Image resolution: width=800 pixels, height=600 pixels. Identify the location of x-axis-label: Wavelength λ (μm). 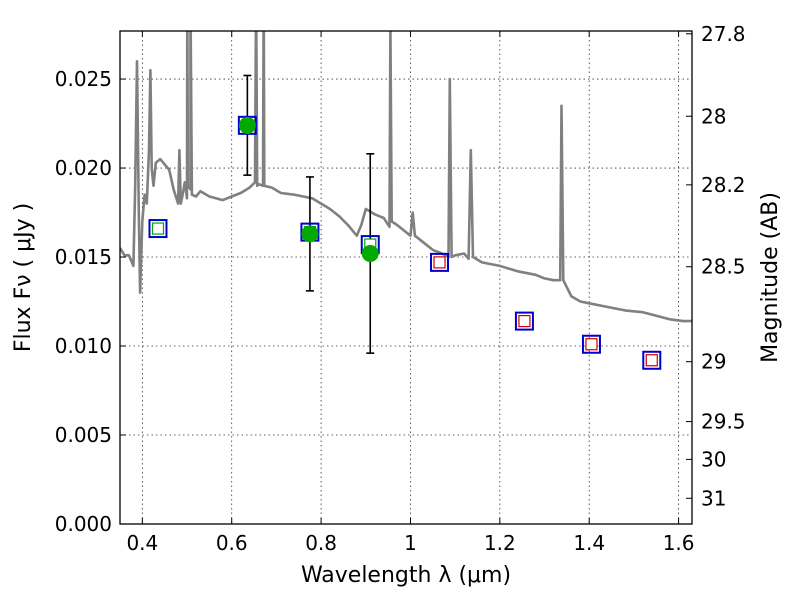
(406, 575).